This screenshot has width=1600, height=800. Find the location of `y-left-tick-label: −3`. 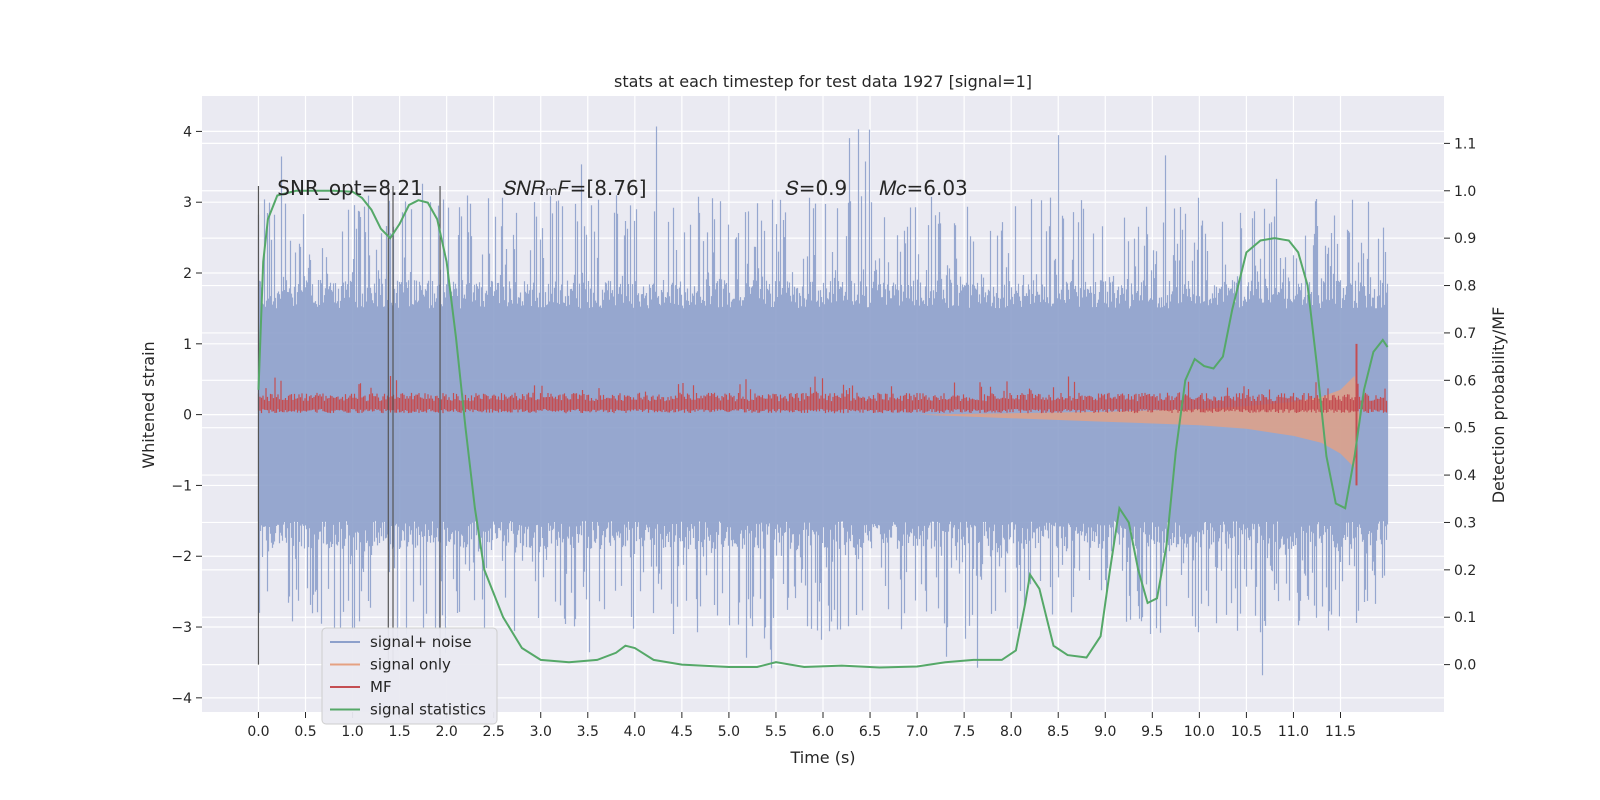

y-left-tick-label: −3 is located at coordinates (181, 628).